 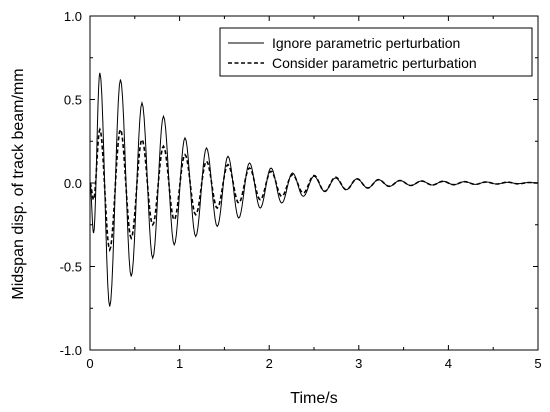 I want to click on y-tick-label: -1.0, so click(x=71, y=350).